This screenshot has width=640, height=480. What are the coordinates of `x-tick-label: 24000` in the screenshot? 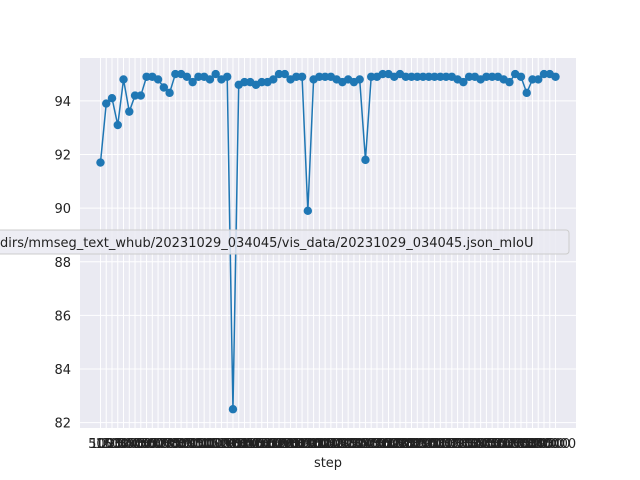 It's located at (371, 444).